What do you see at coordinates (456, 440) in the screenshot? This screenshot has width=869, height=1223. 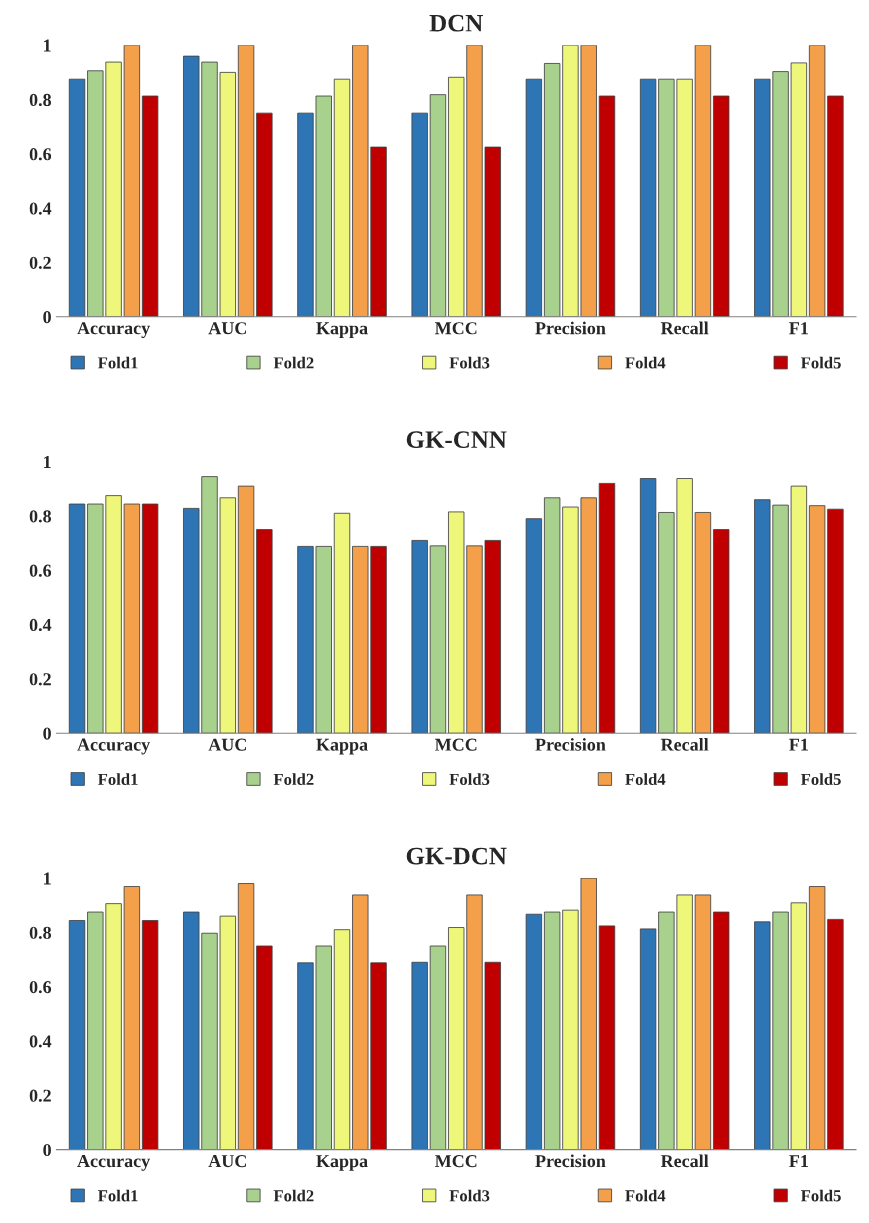 I see `chart-title: GK-CNN` at bounding box center [456, 440].